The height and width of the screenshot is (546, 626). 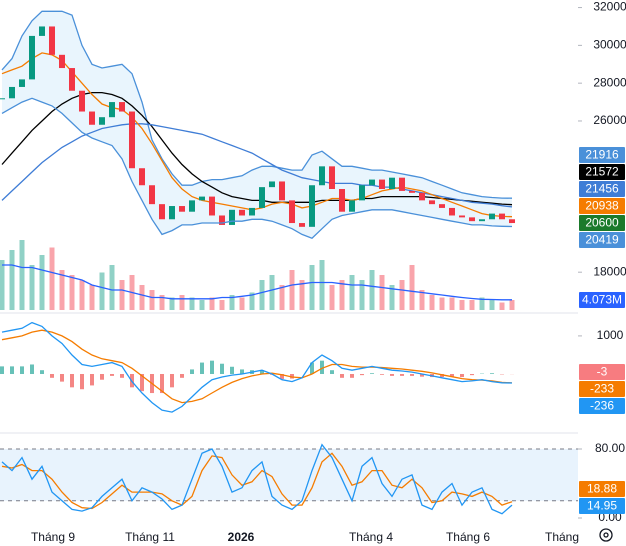 What do you see at coordinates (602, 406) in the screenshot?
I see `macd-badge: -236` at bounding box center [602, 406].